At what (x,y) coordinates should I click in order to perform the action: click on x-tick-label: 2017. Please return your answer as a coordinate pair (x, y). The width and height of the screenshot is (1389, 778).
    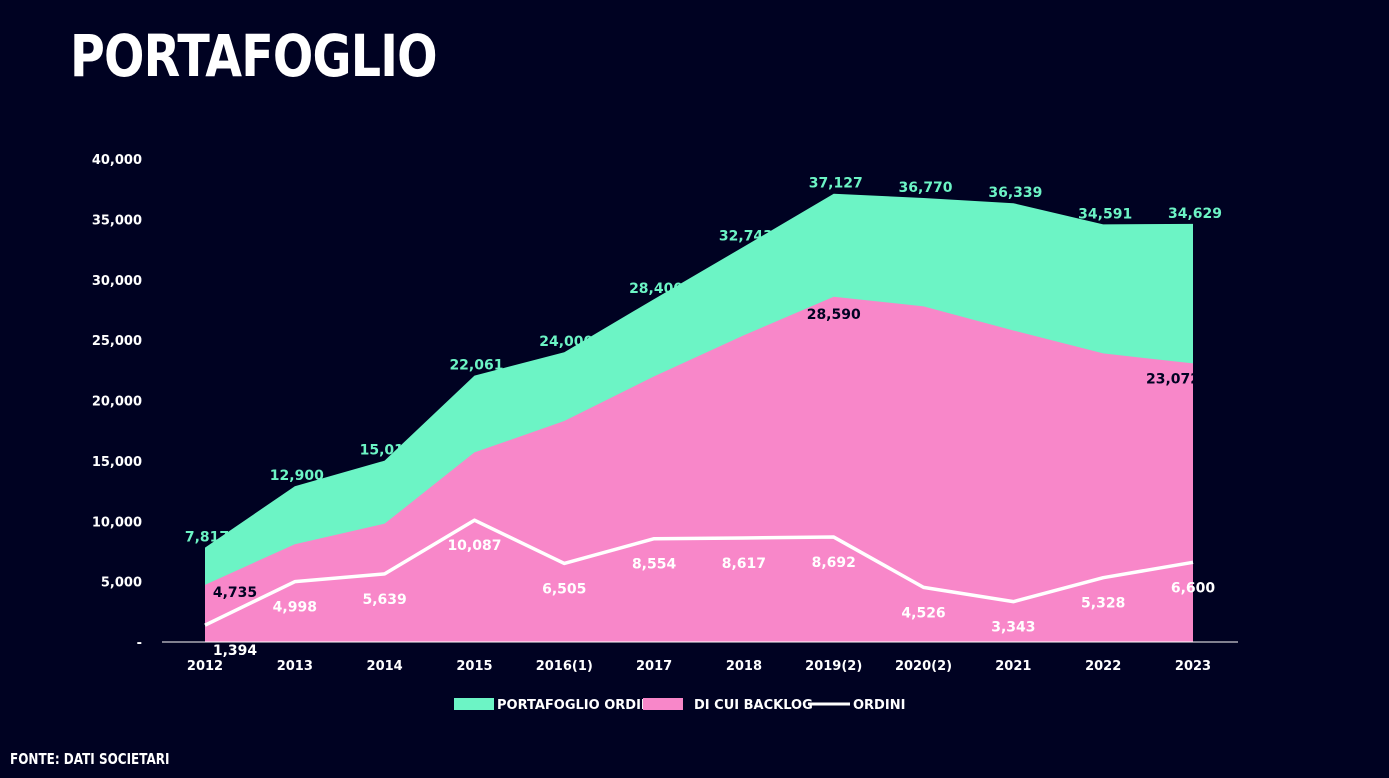
    Looking at the image, I should click on (654, 666).